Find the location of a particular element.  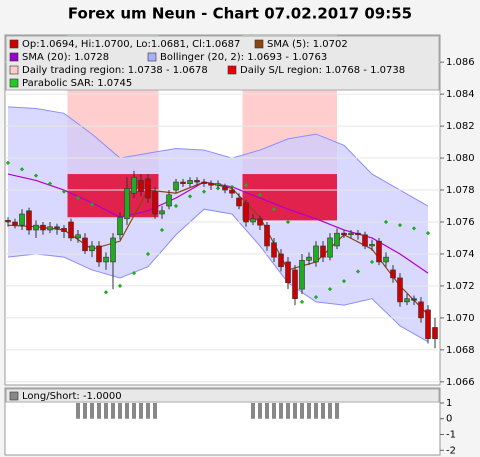

y-tick-label: 1 is located at coordinates (449, 403).